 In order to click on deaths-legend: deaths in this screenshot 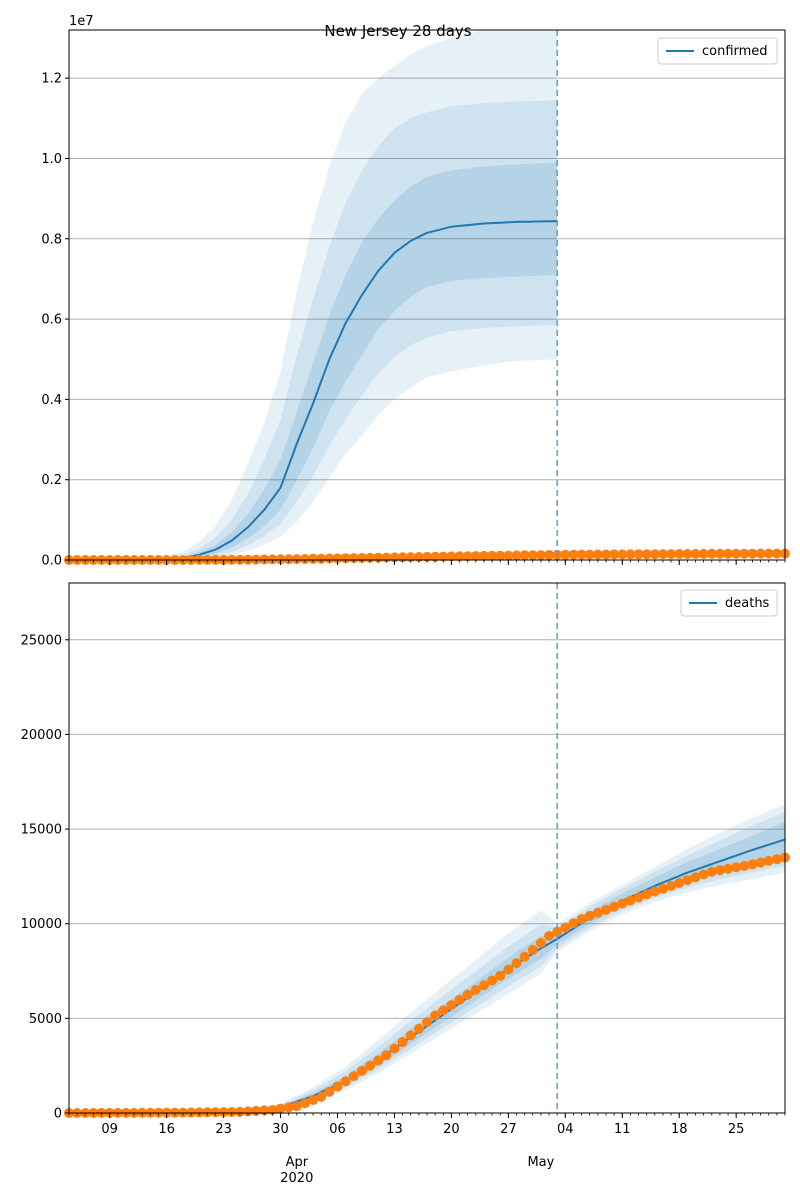, I will do `click(729, 603)`.